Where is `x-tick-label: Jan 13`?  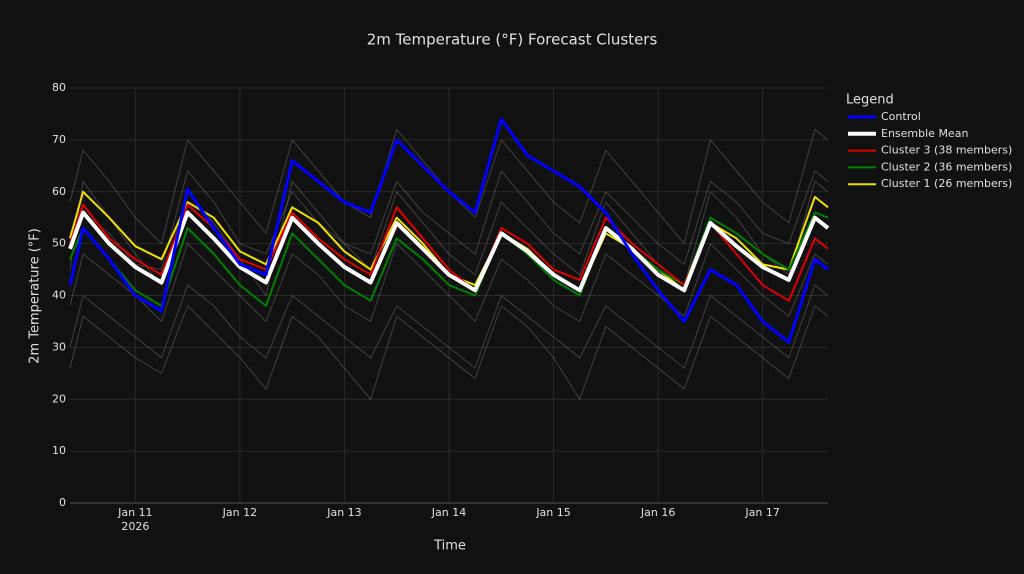
x-tick-label: Jan 13 is located at coordinates (343, 512).